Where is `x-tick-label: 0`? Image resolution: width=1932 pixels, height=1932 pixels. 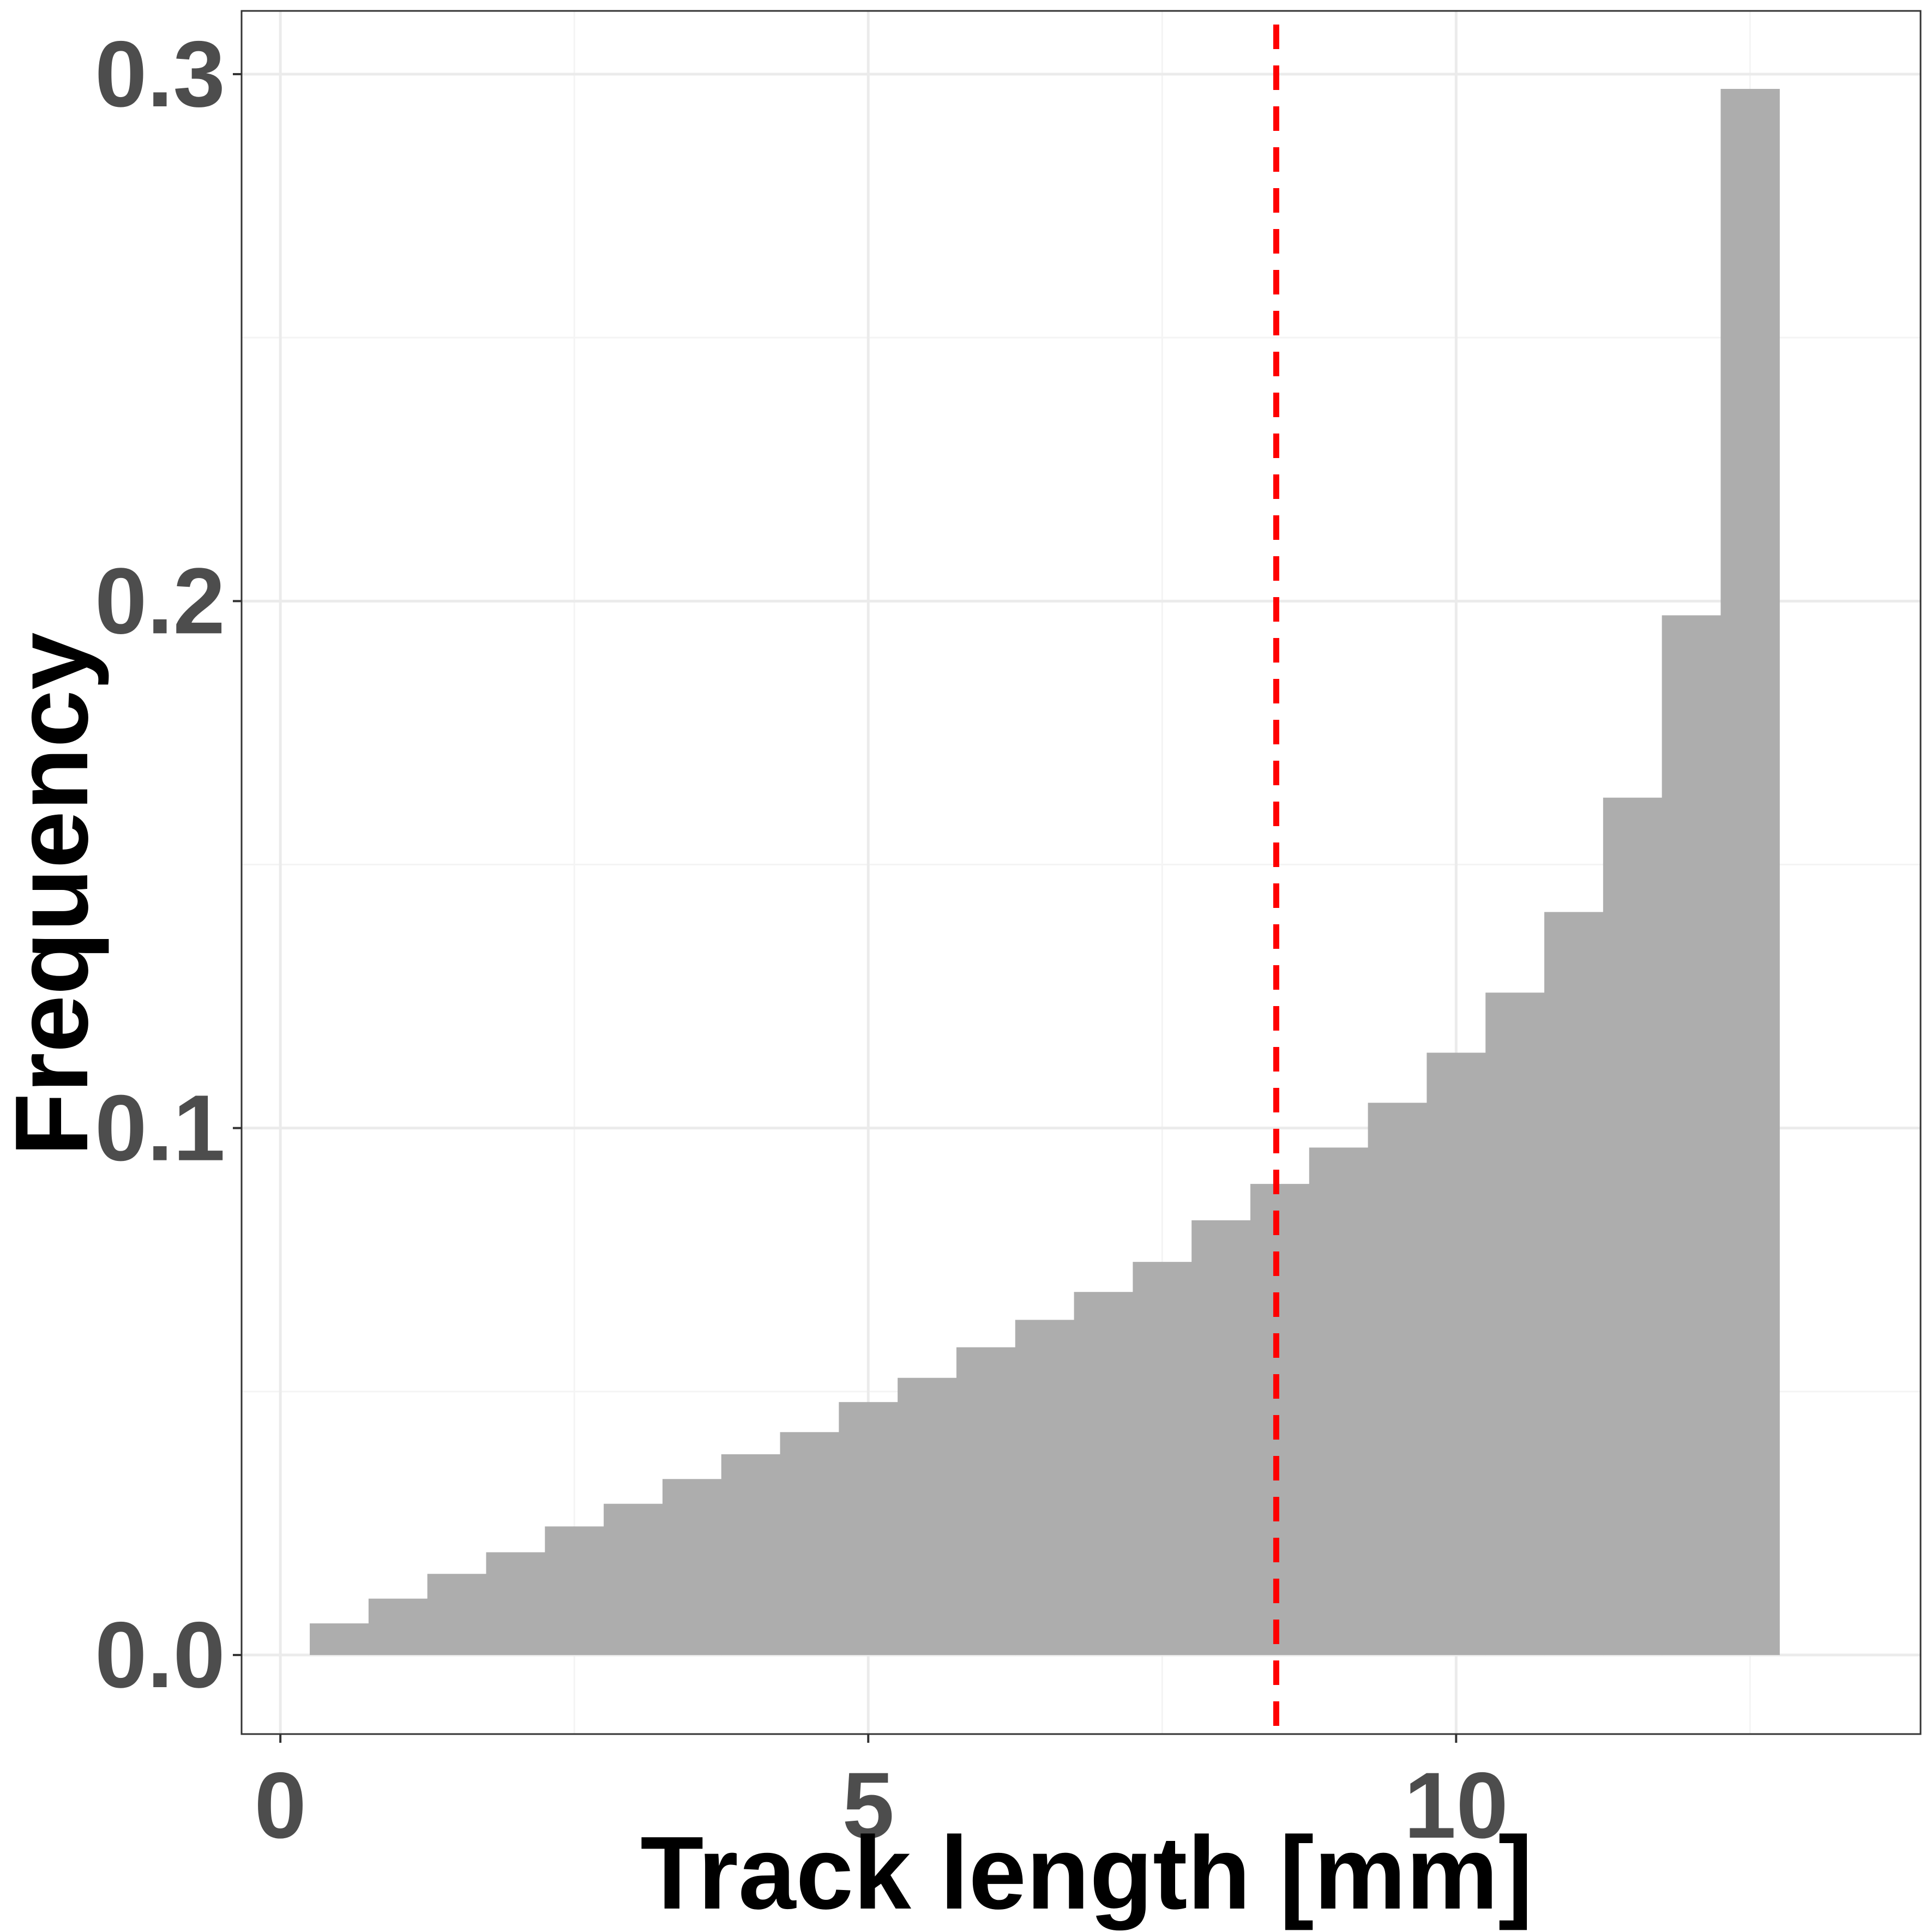
x-tick-label: 0 is located at coordinates (280, 1805).